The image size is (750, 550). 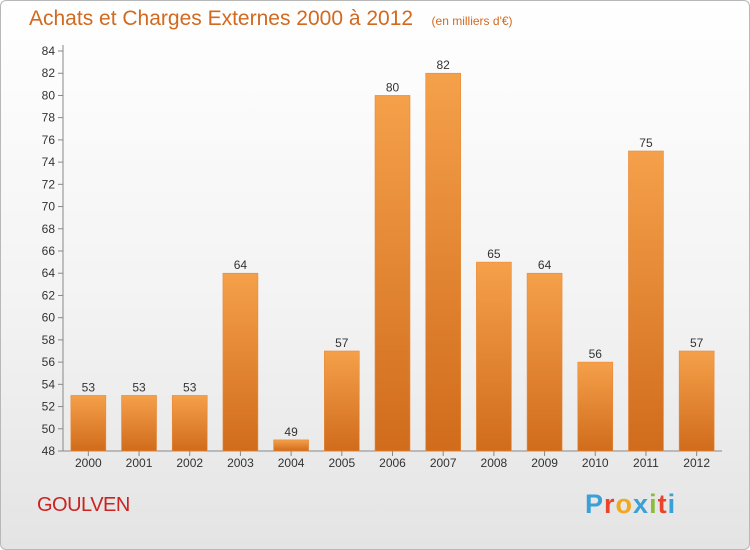 What do you see at coordinates (596, 354) in the screenshot?
I see `value-label: 56` at bounding box center [596, 354].